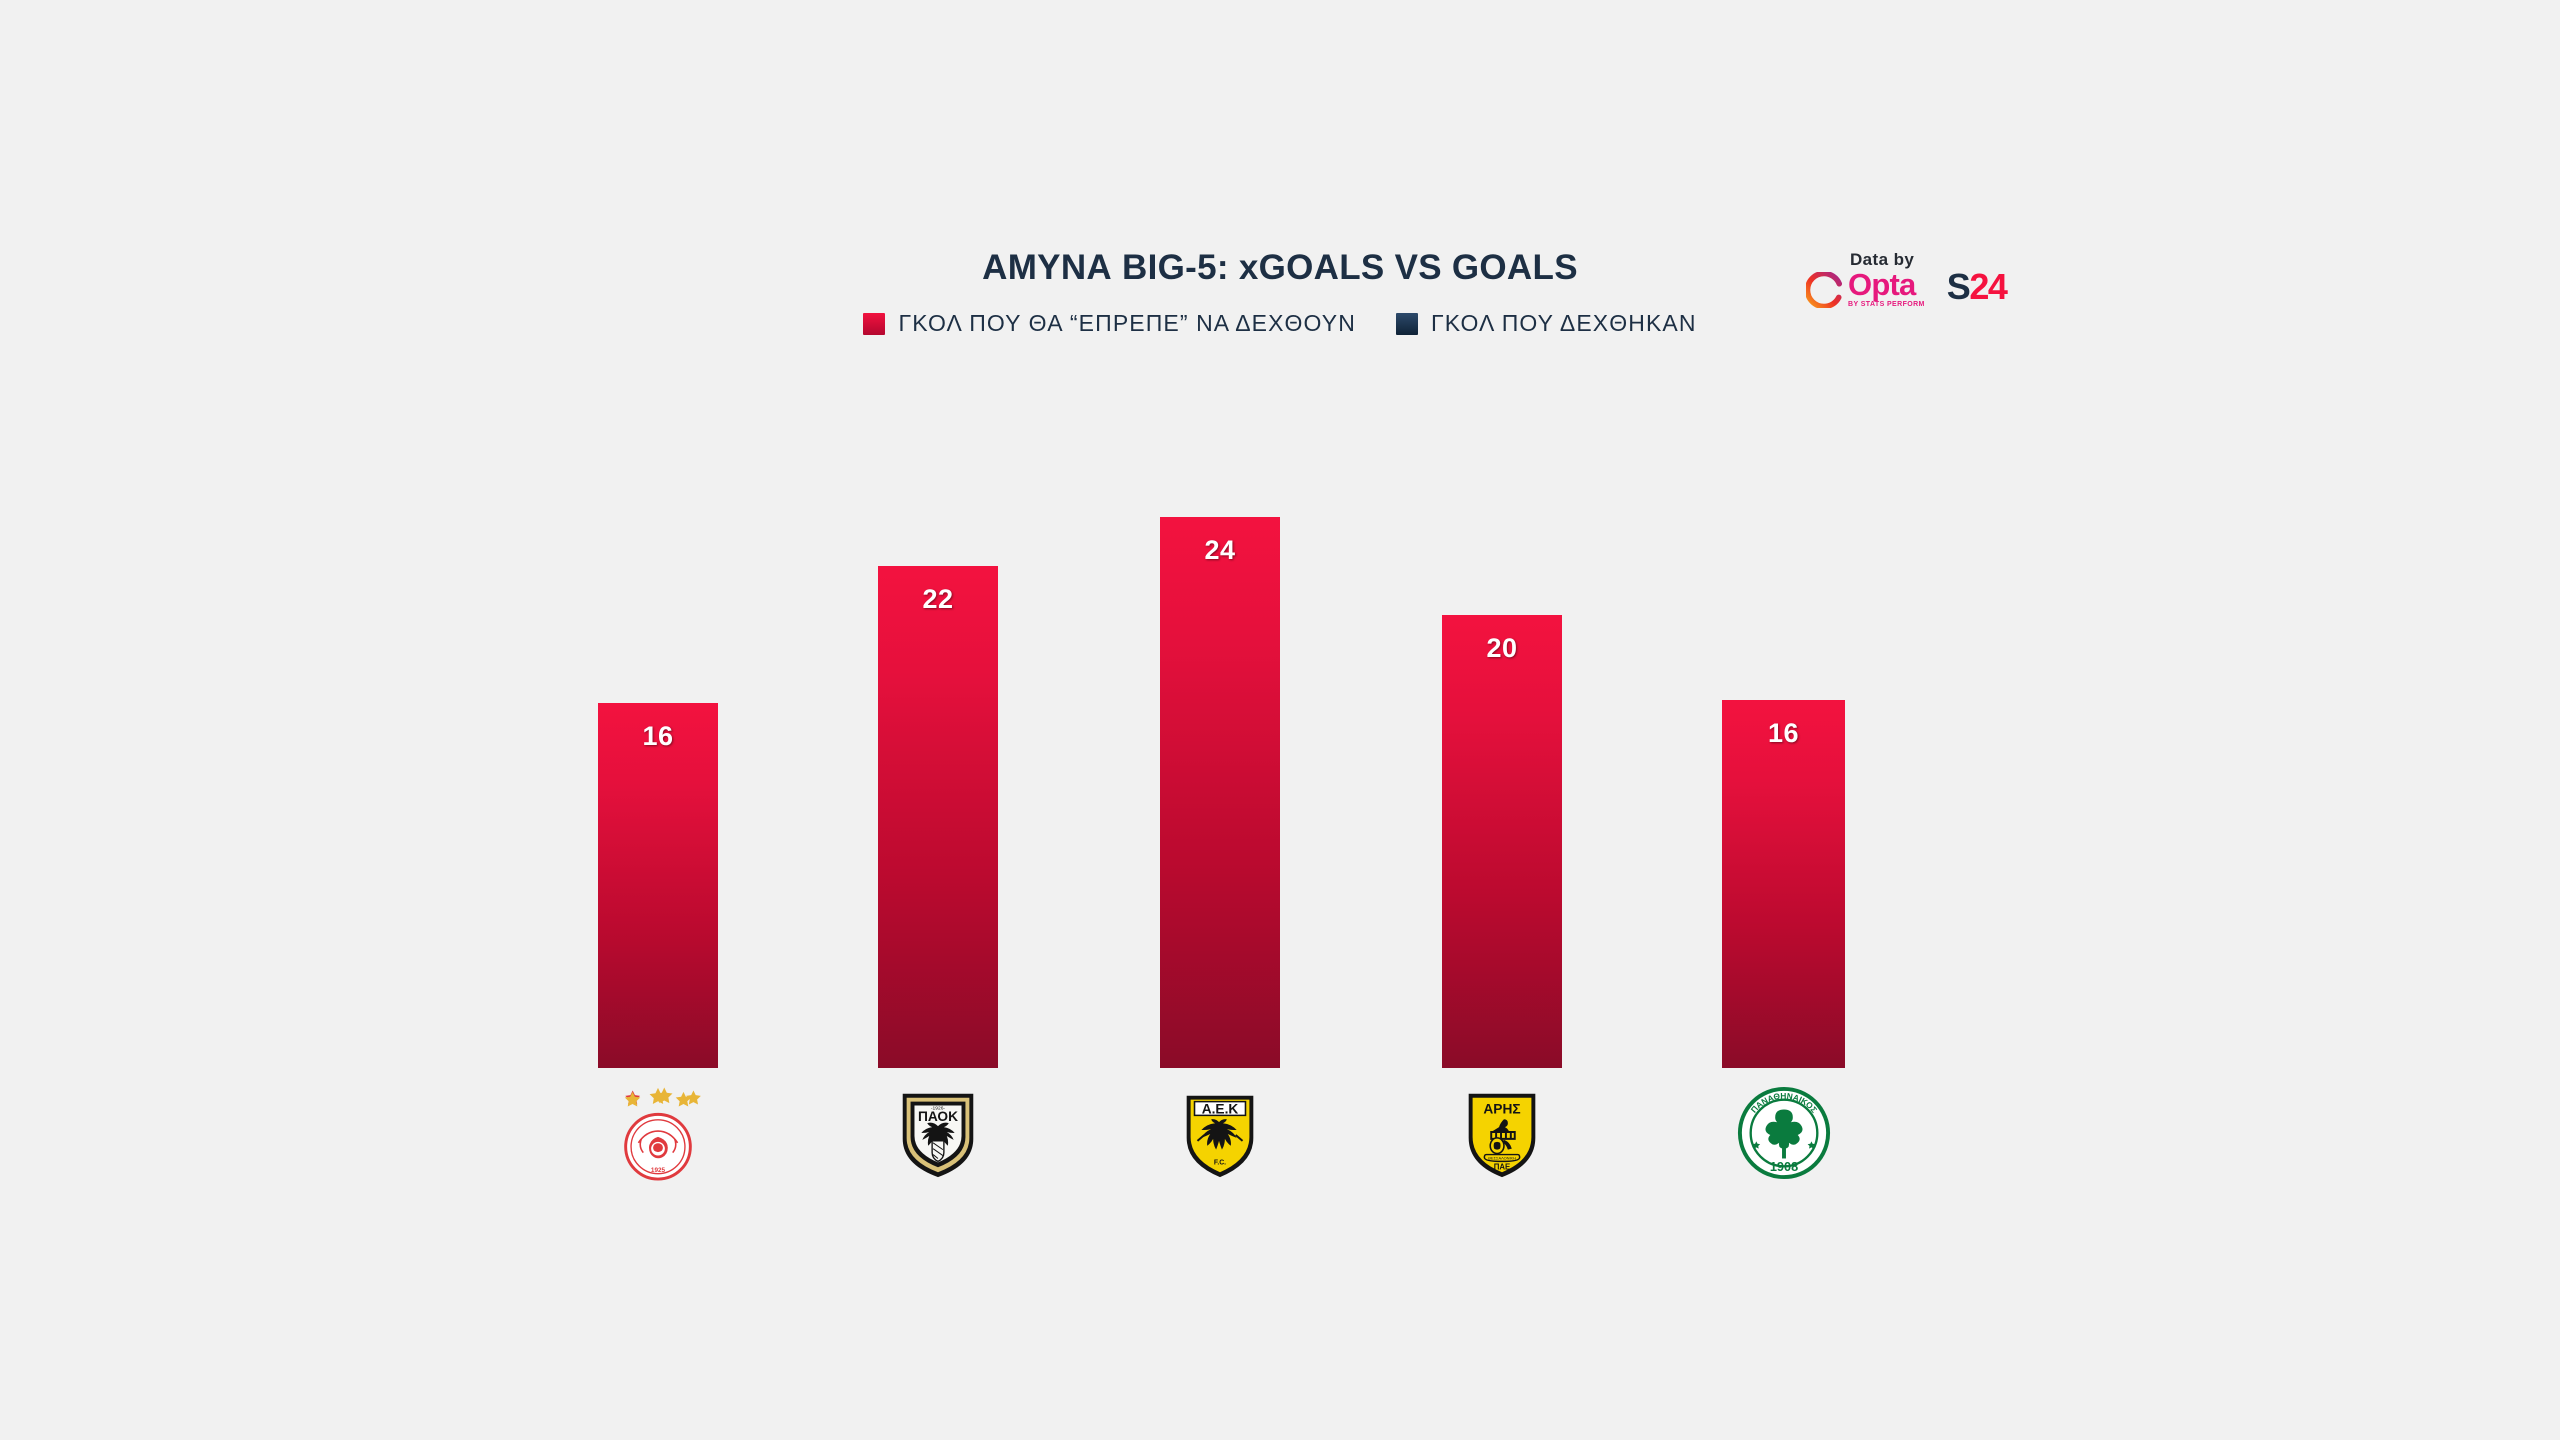  Describe the element at coordinates (1988, 286) in the screenshot. I see `s24-number: 24` at that location.